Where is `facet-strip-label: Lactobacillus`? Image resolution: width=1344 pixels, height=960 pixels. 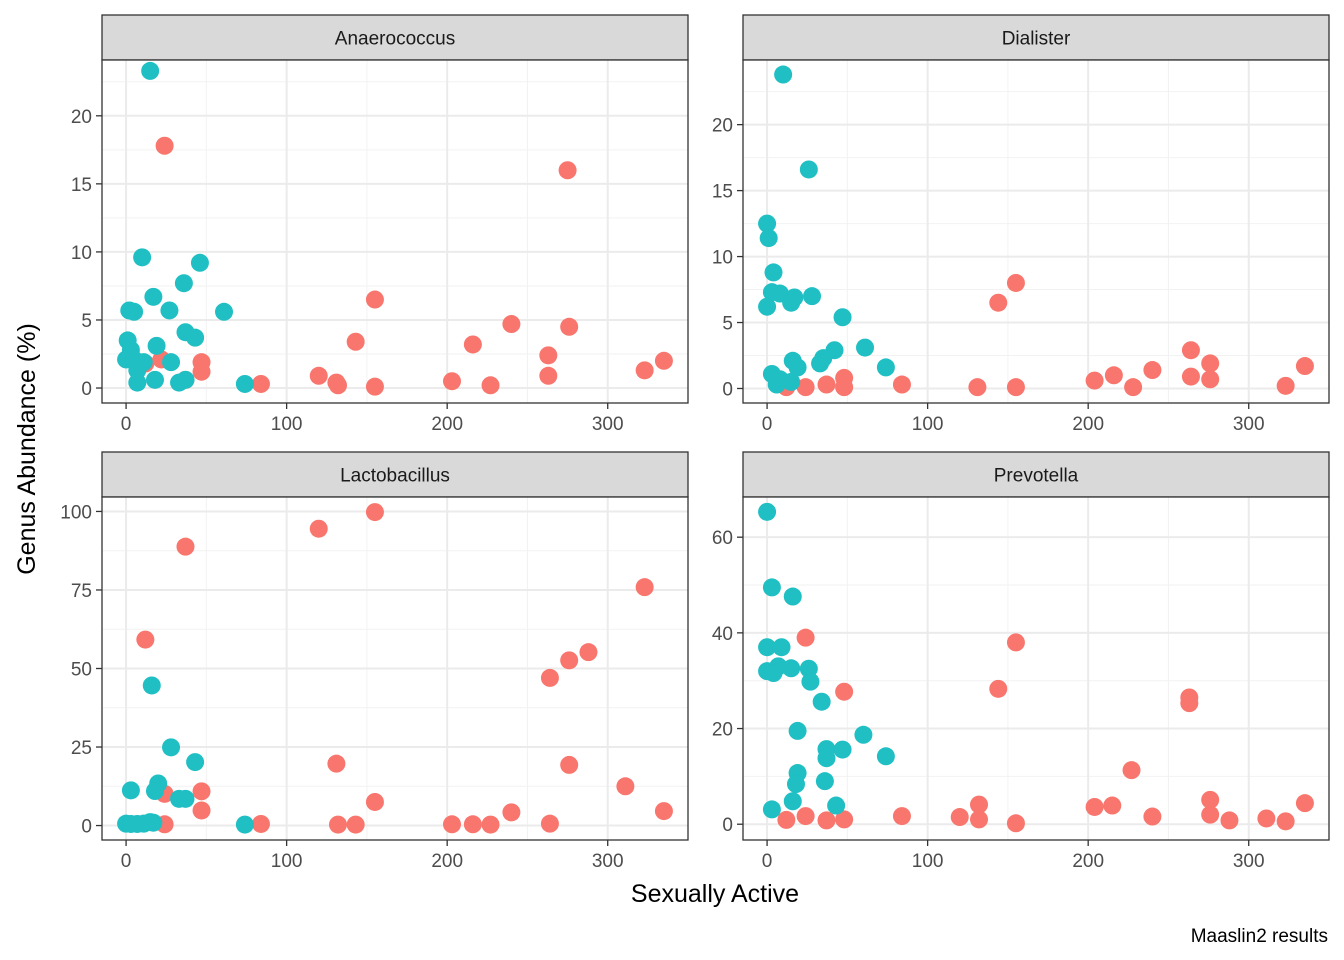
facet-strip-label: Lactobacillus is located at coordinates (395, 476).